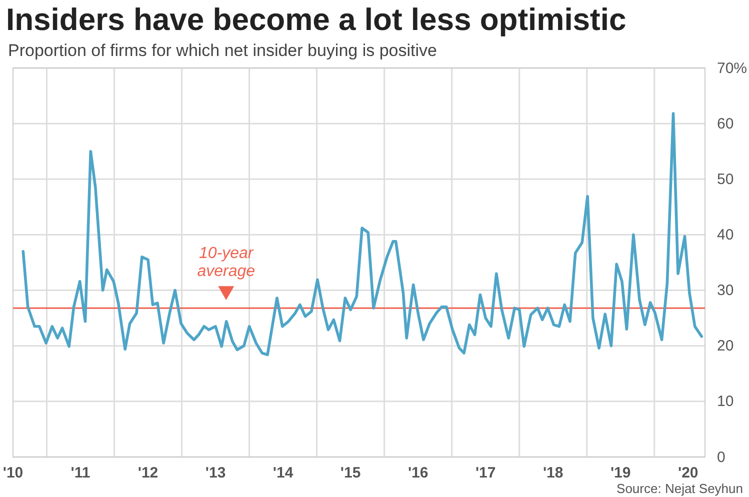  Describe the element at coordinates (418, 473) in the screenshot. I see `x-tick-label: '16` at that location.